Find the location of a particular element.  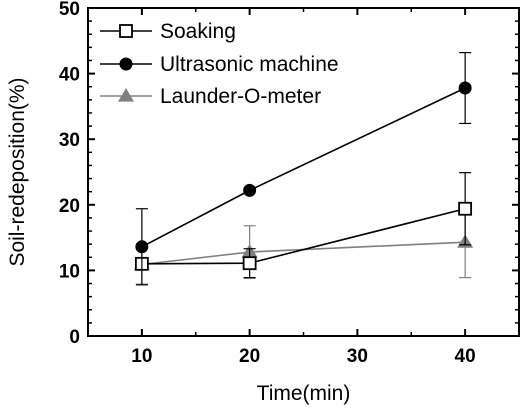

x-axis-title: Time(min) is located at coordinates (304, 393).